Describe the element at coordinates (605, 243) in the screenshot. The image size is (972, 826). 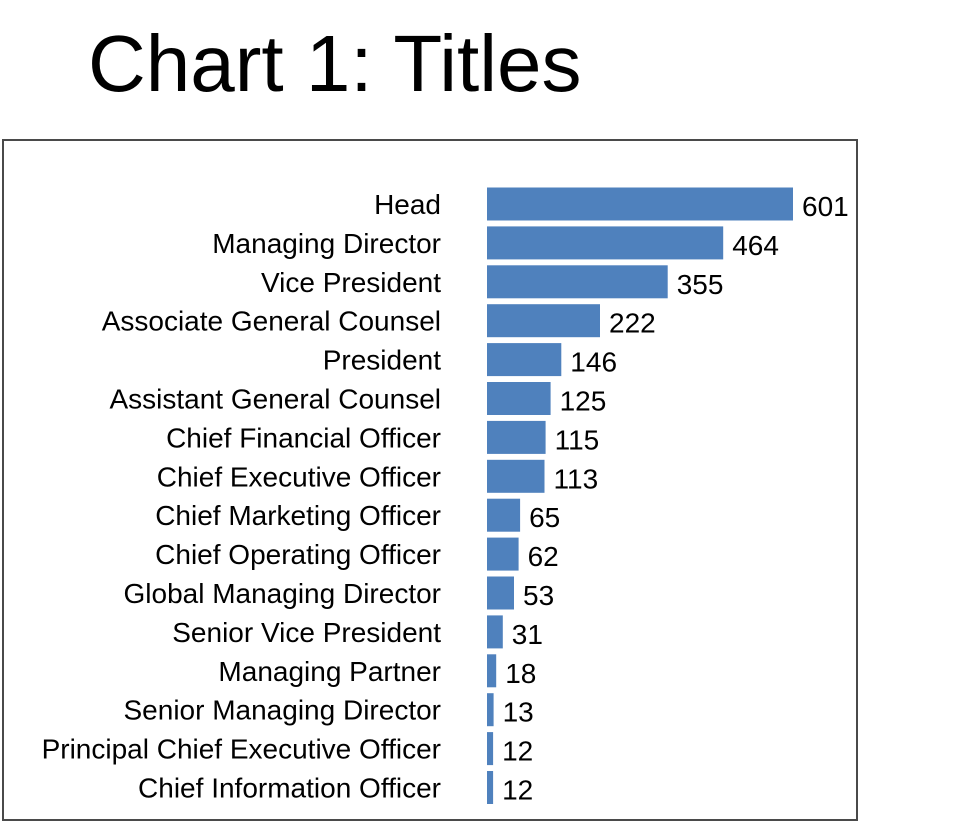
I see `bar-managing-director` at that location.